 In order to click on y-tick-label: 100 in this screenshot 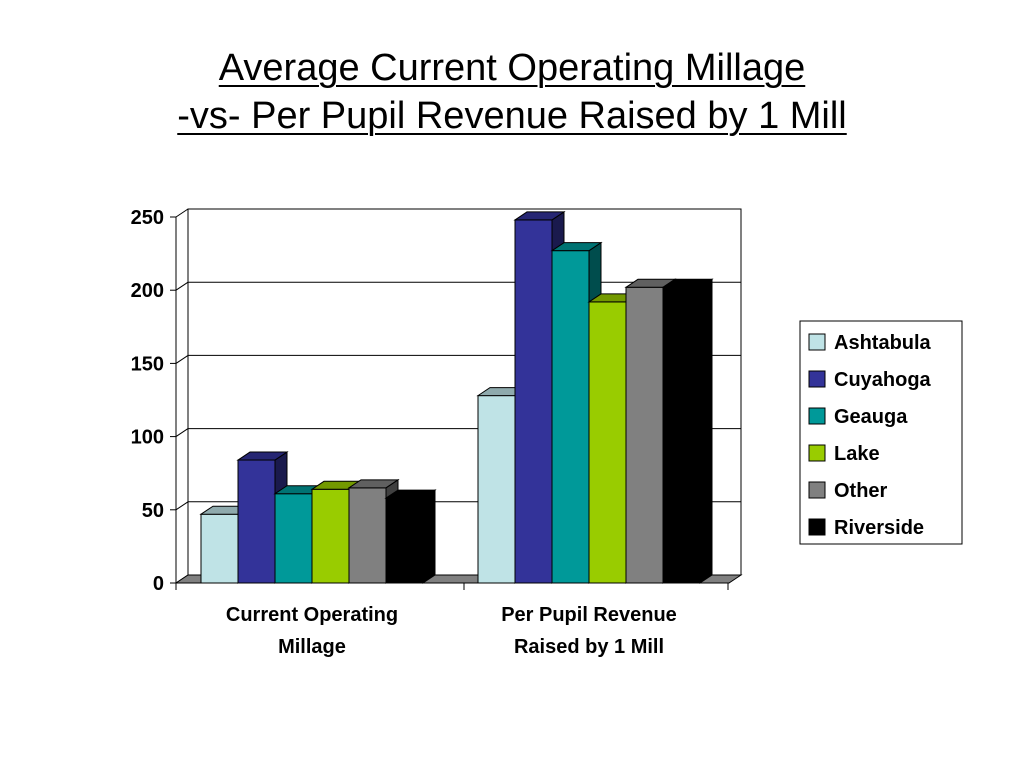, I will do `click(147, 438)`.